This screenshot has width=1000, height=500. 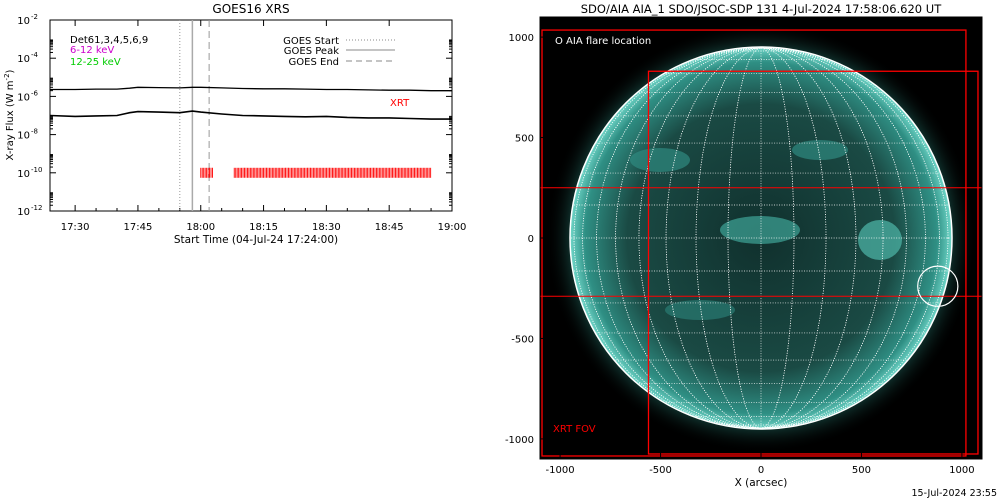 What do you see at coordinates (10, 71) in the screenshot?
I see `goes-ylabel-end: )` at bounding box center [10, 71].